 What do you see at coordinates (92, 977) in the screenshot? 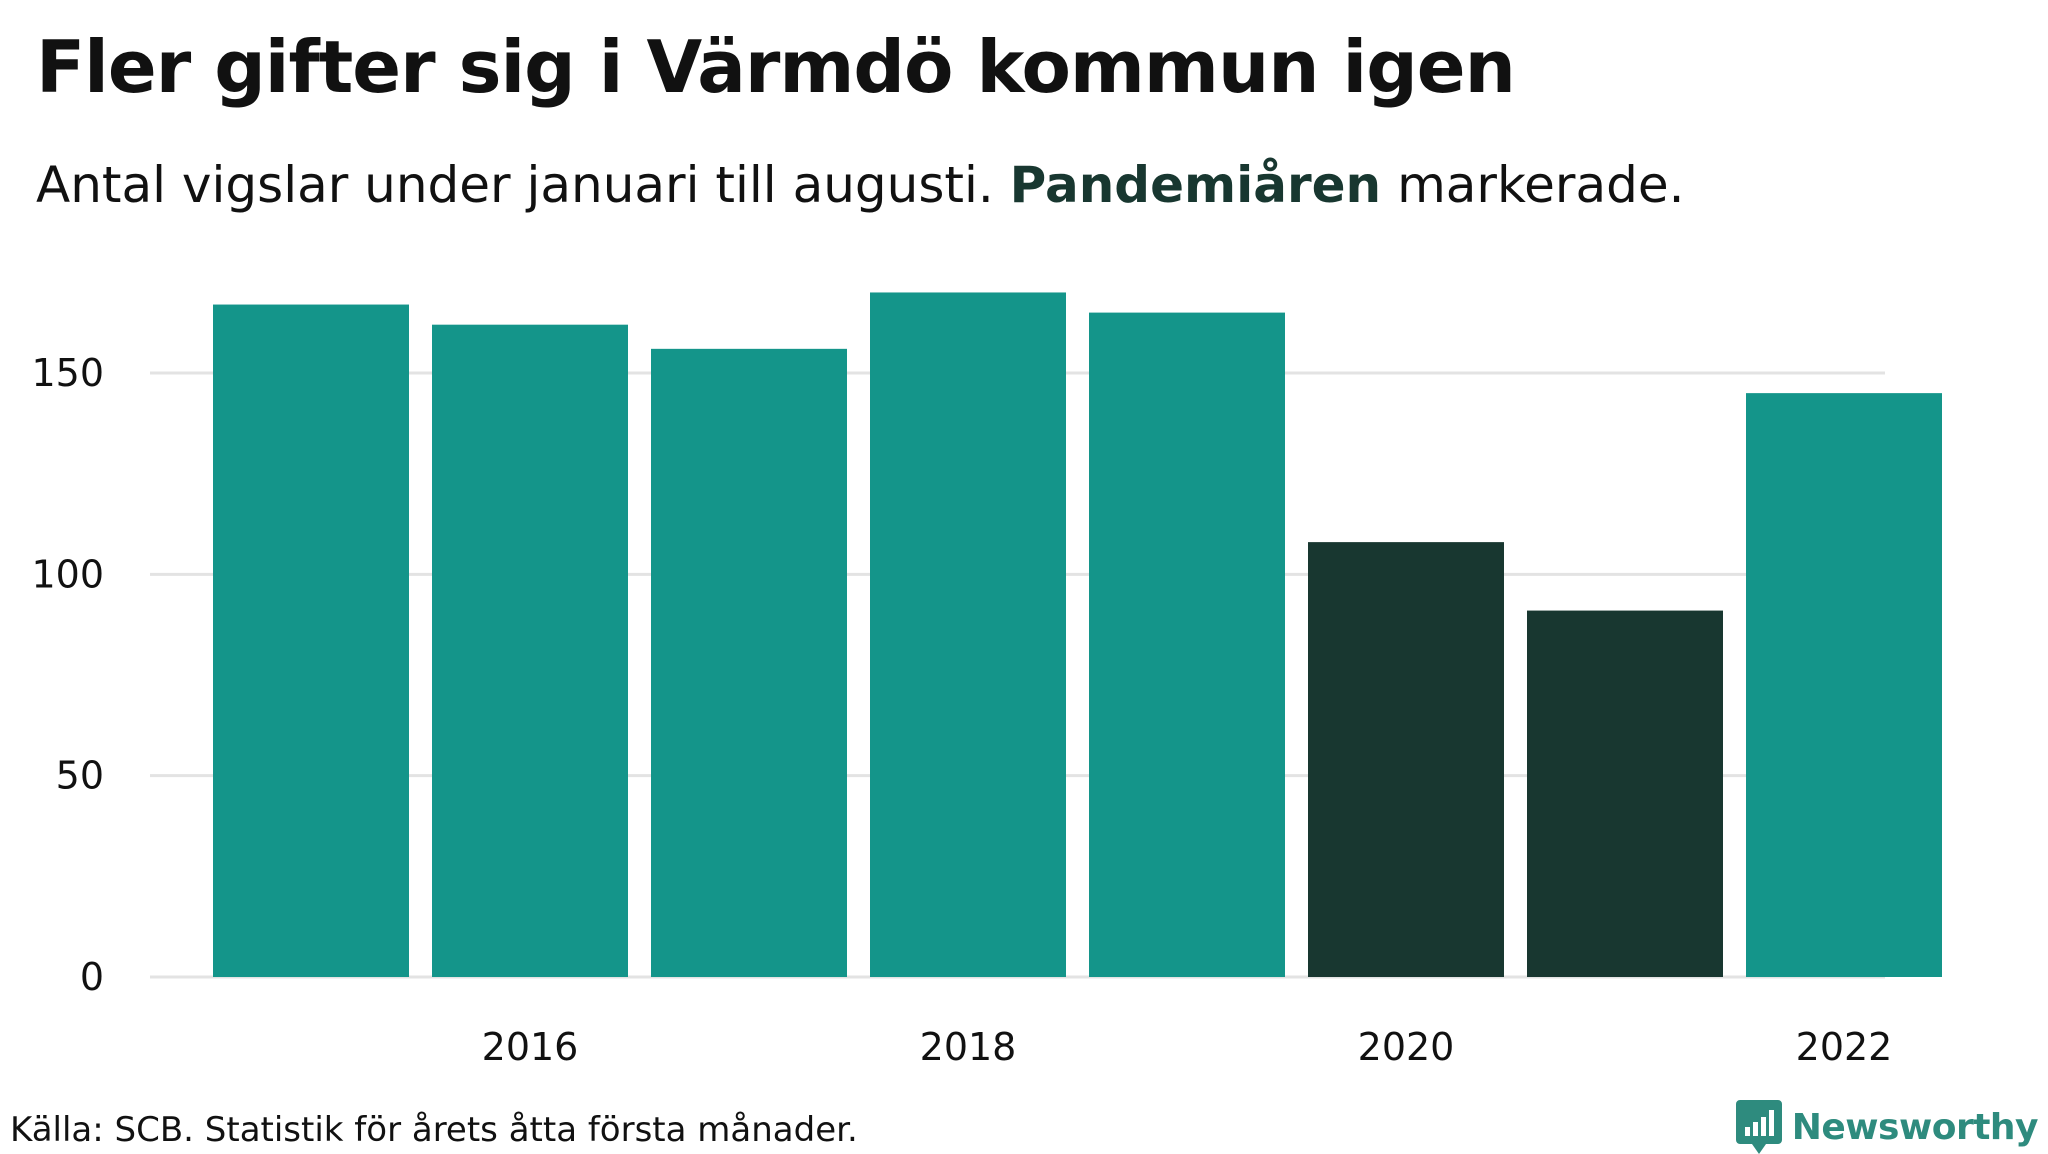
I see `y-tick-label: 0` at bounding box center [92, 977].